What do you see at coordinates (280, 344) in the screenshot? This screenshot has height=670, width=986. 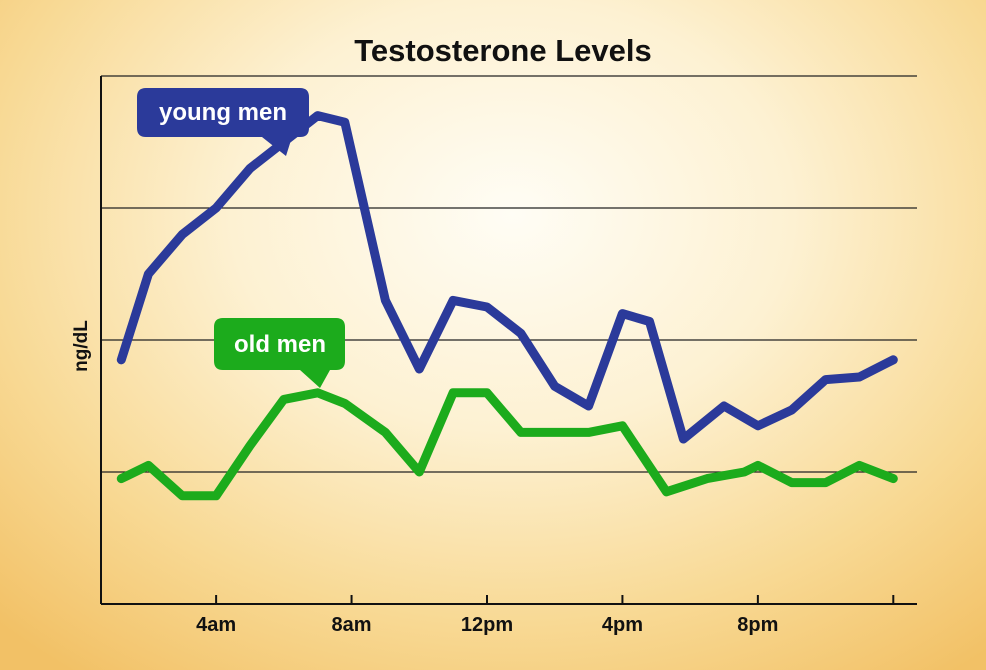 I see `callout-old-men-label: old men` at bounding box center [280, 344].